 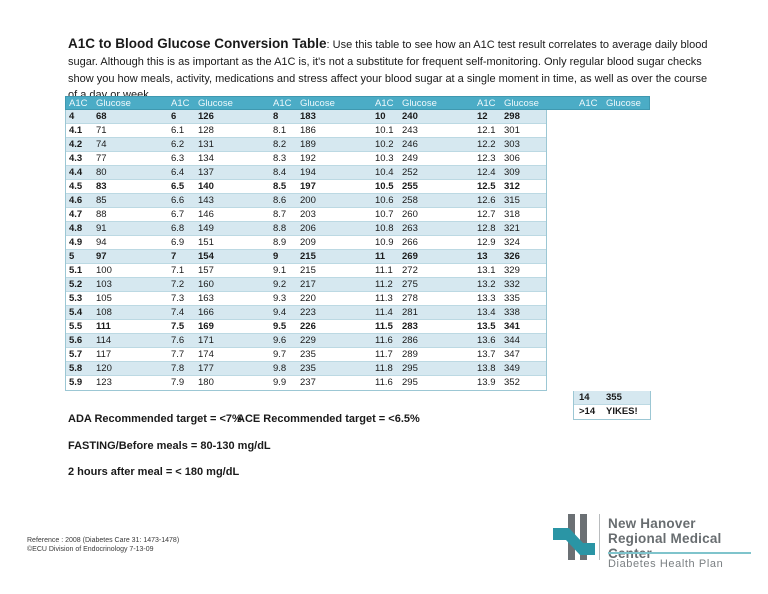 I want to click on table-cell: 12.2, so click(x=486, y=144).